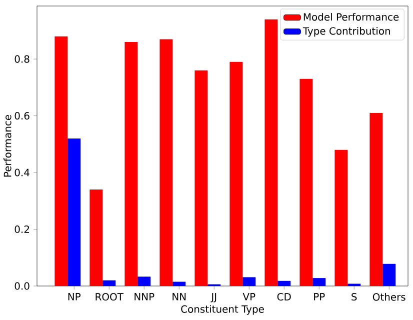 The width and height of the screenshot is (413, 320). Describe the element at coordinates (110, 297) in the screenshot. I see `x-tick-label: ROOT` at that location.